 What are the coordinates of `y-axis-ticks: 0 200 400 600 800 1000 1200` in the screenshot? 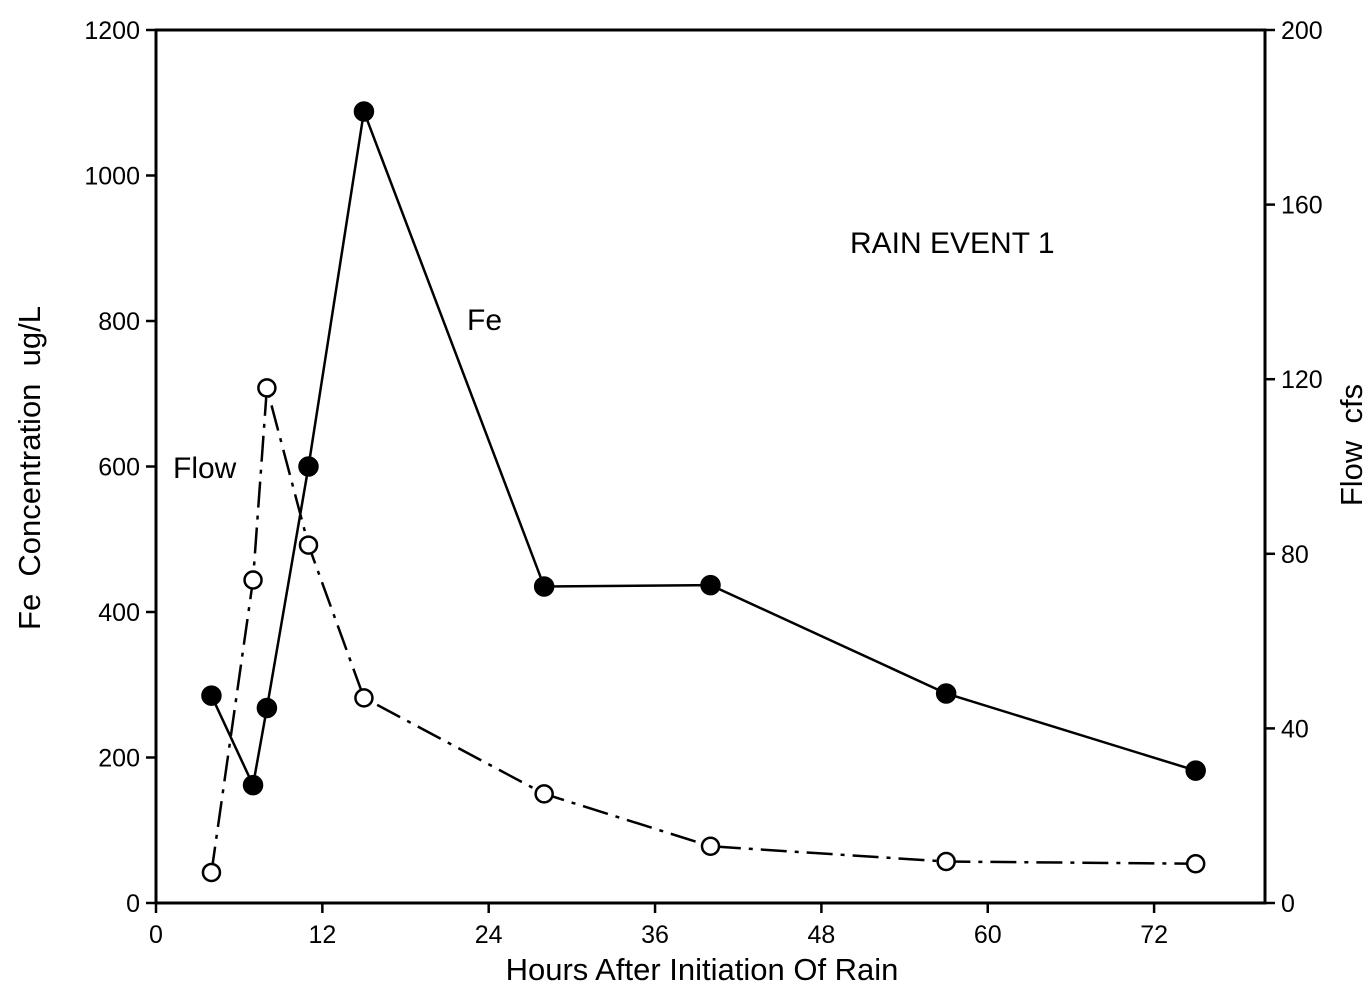 It's located at (120, 467).